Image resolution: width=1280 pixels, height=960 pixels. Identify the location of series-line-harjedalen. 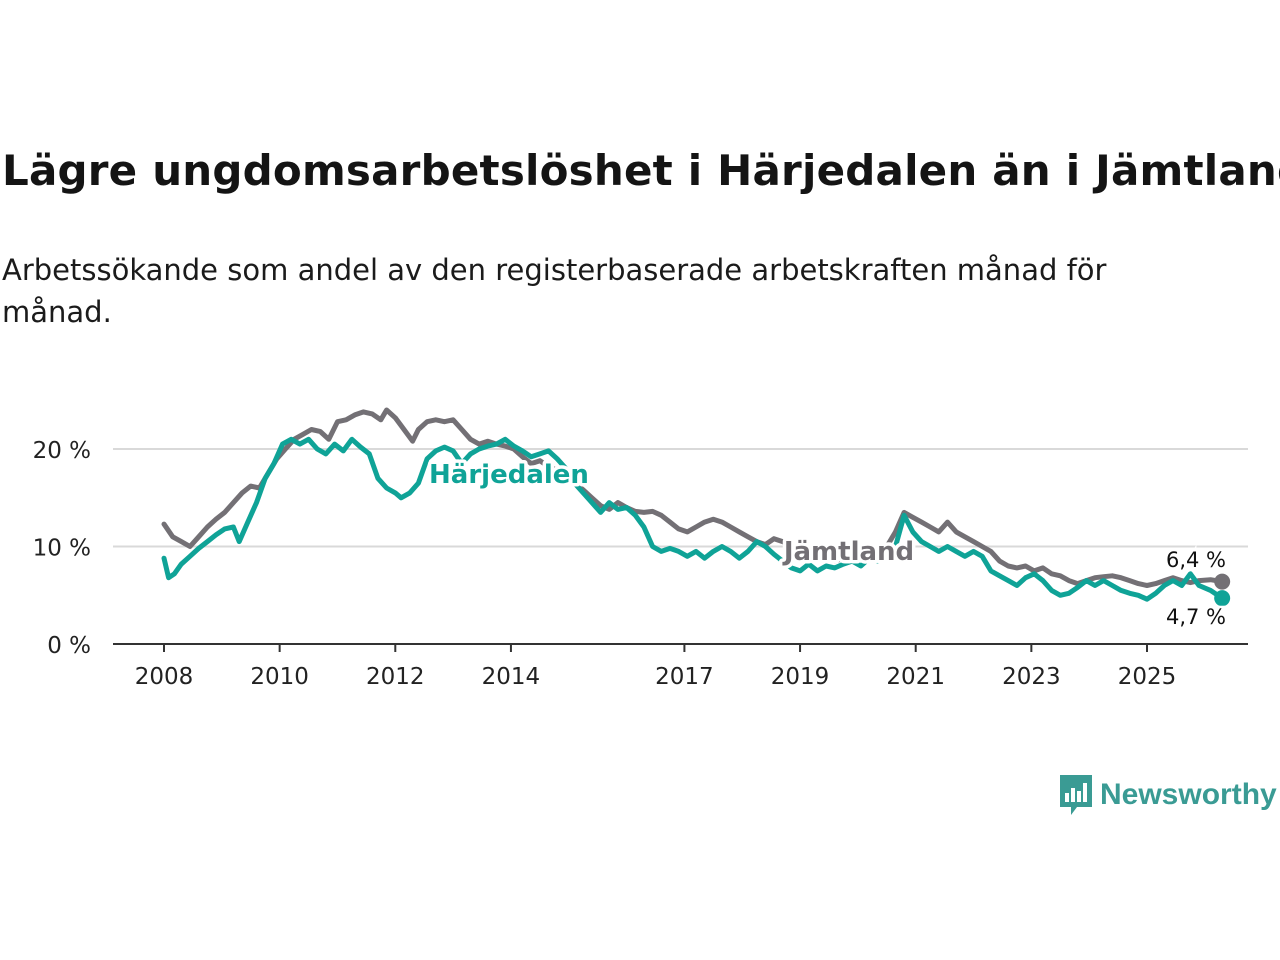
(693, 519).